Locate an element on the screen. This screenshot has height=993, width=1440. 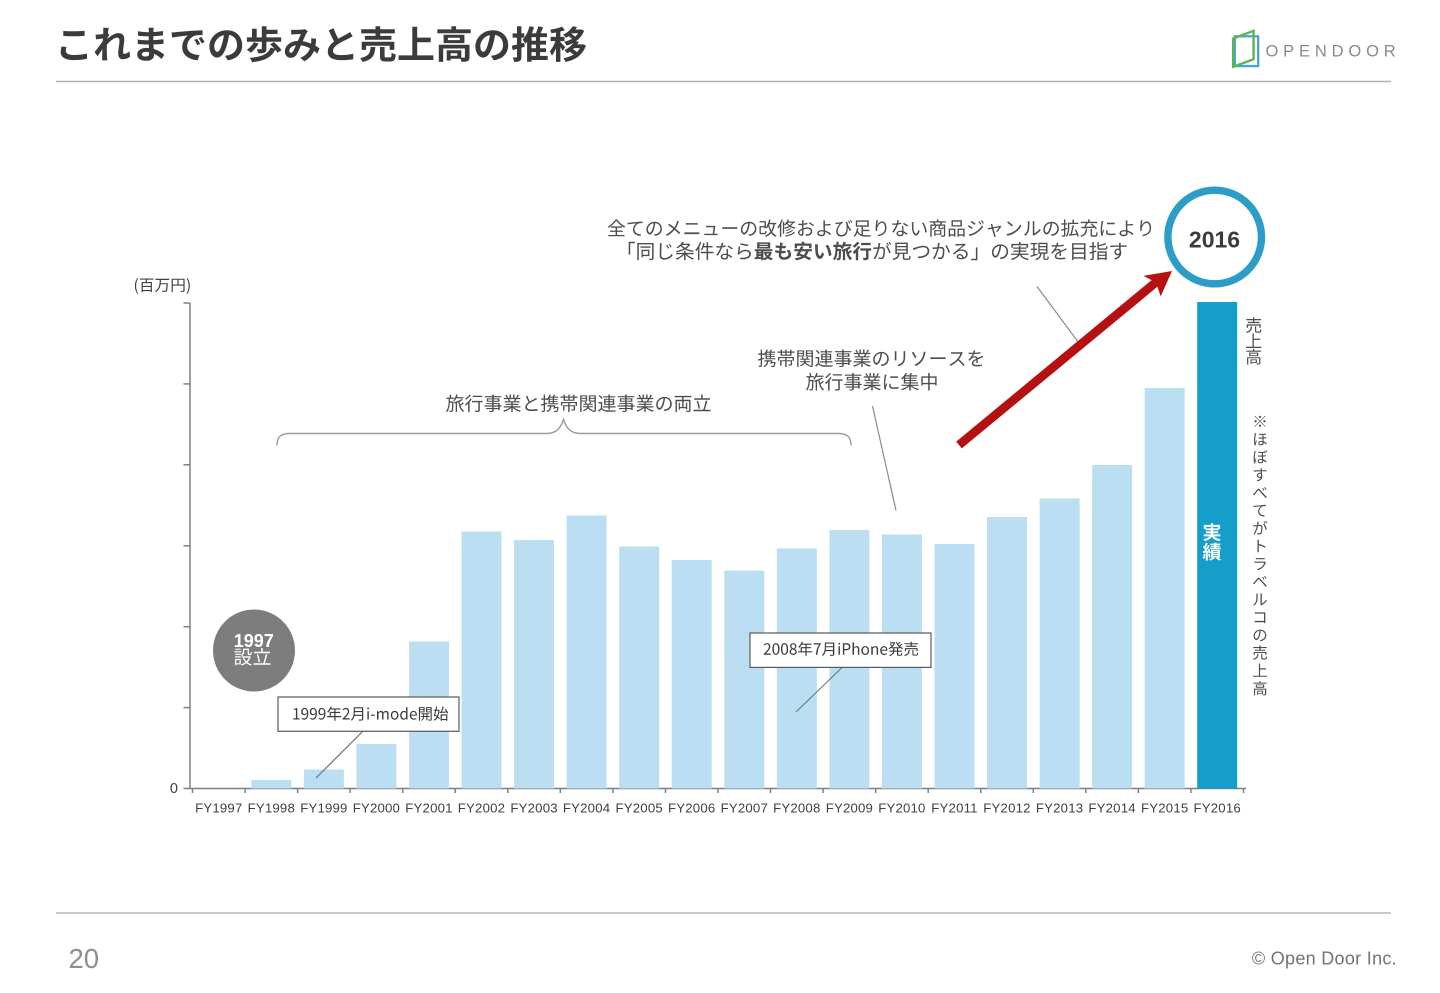
svg-text: FY2001 is located at coordinates (428, 807).